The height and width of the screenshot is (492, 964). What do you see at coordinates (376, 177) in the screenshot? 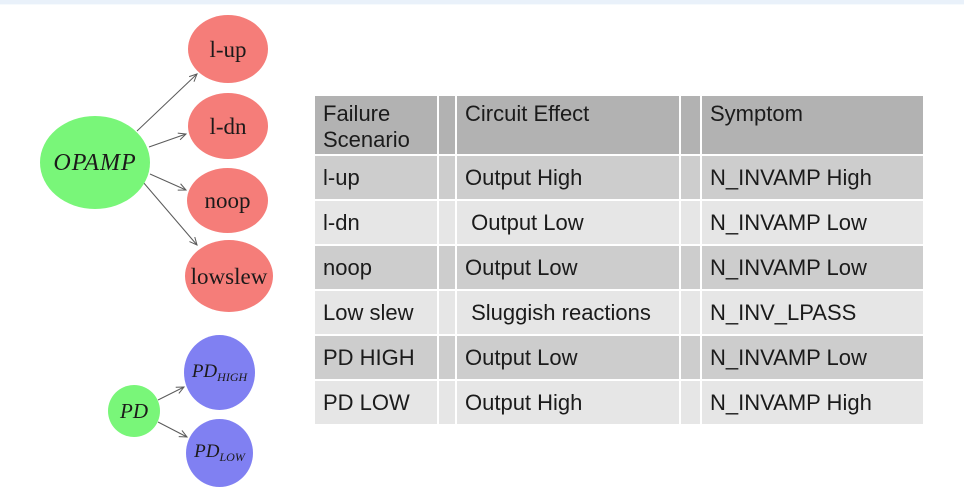
I see `cell-scenario: l-up` at bounding box center [376, 177].